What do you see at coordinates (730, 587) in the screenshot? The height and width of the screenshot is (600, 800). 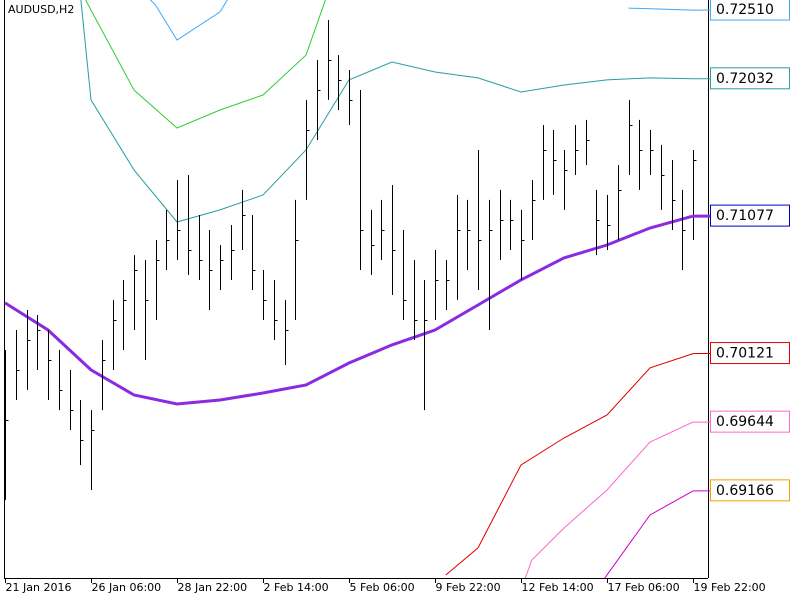 I see `x-tick-label: 19 Feb 22:00` at bounding box center [730, 587].